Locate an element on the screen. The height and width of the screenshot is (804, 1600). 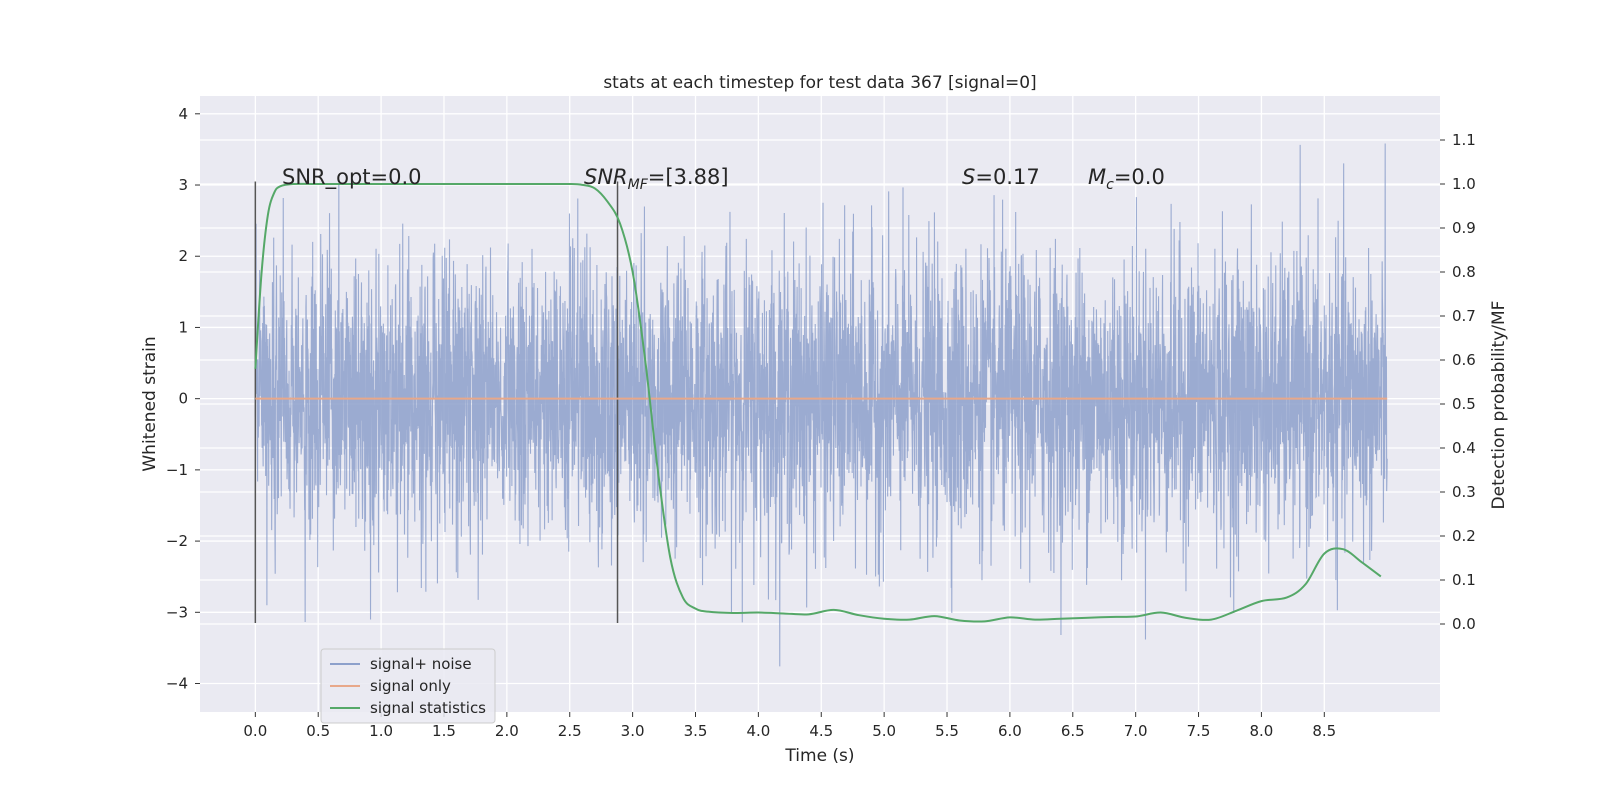
y2-tick-label: 0.7 is located at coordinates (1464, 316).